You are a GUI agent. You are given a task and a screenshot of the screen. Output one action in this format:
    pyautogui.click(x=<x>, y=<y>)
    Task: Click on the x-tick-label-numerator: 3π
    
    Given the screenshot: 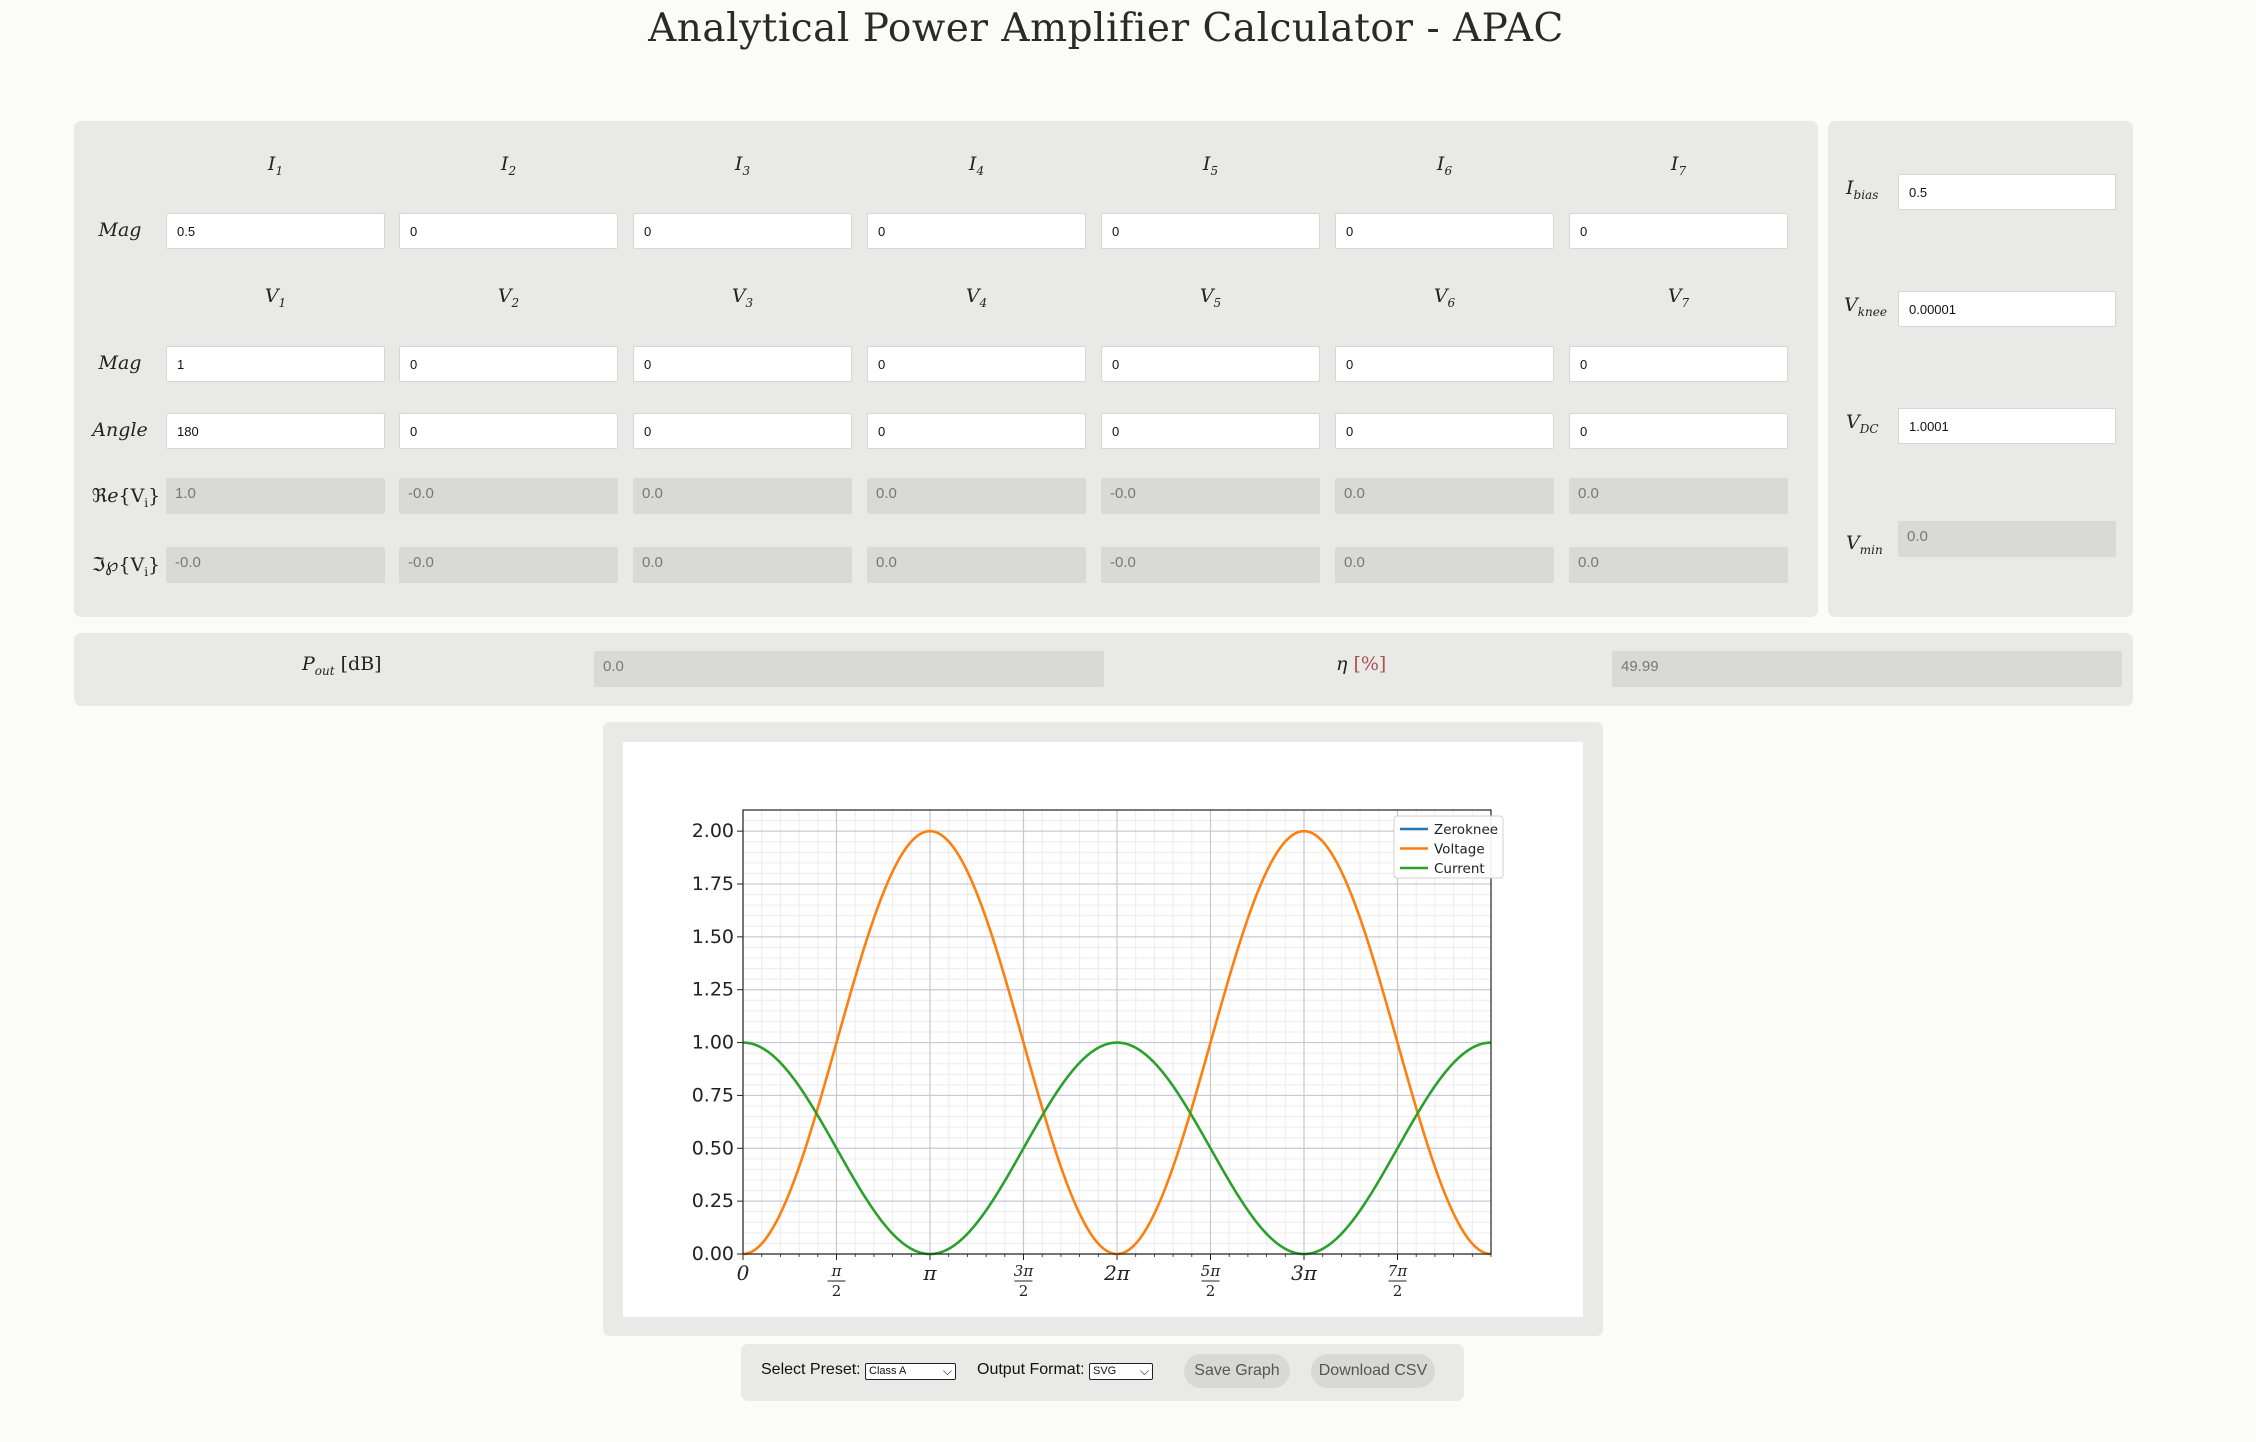 What is the action you would take?
    pyautogui.click(x=1024, y=1271)
    